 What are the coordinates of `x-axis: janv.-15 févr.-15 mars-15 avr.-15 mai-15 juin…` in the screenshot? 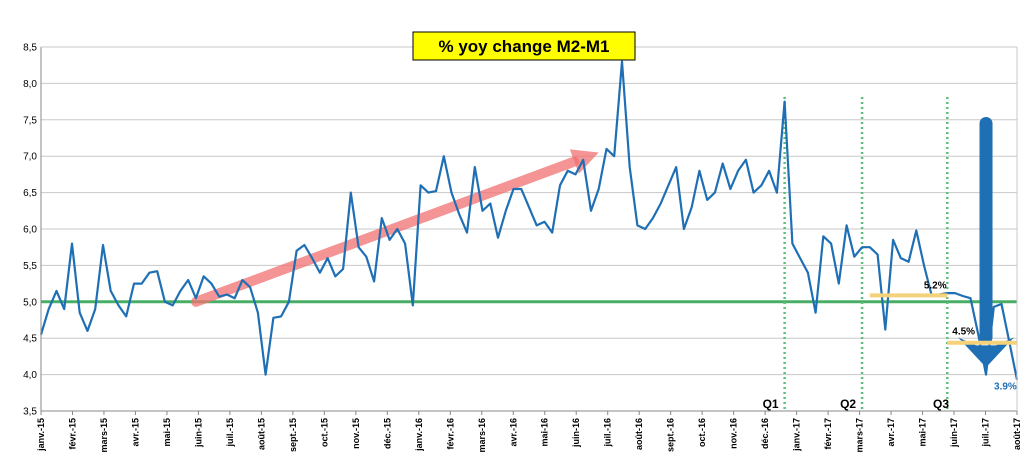 It's located at (529, 432).